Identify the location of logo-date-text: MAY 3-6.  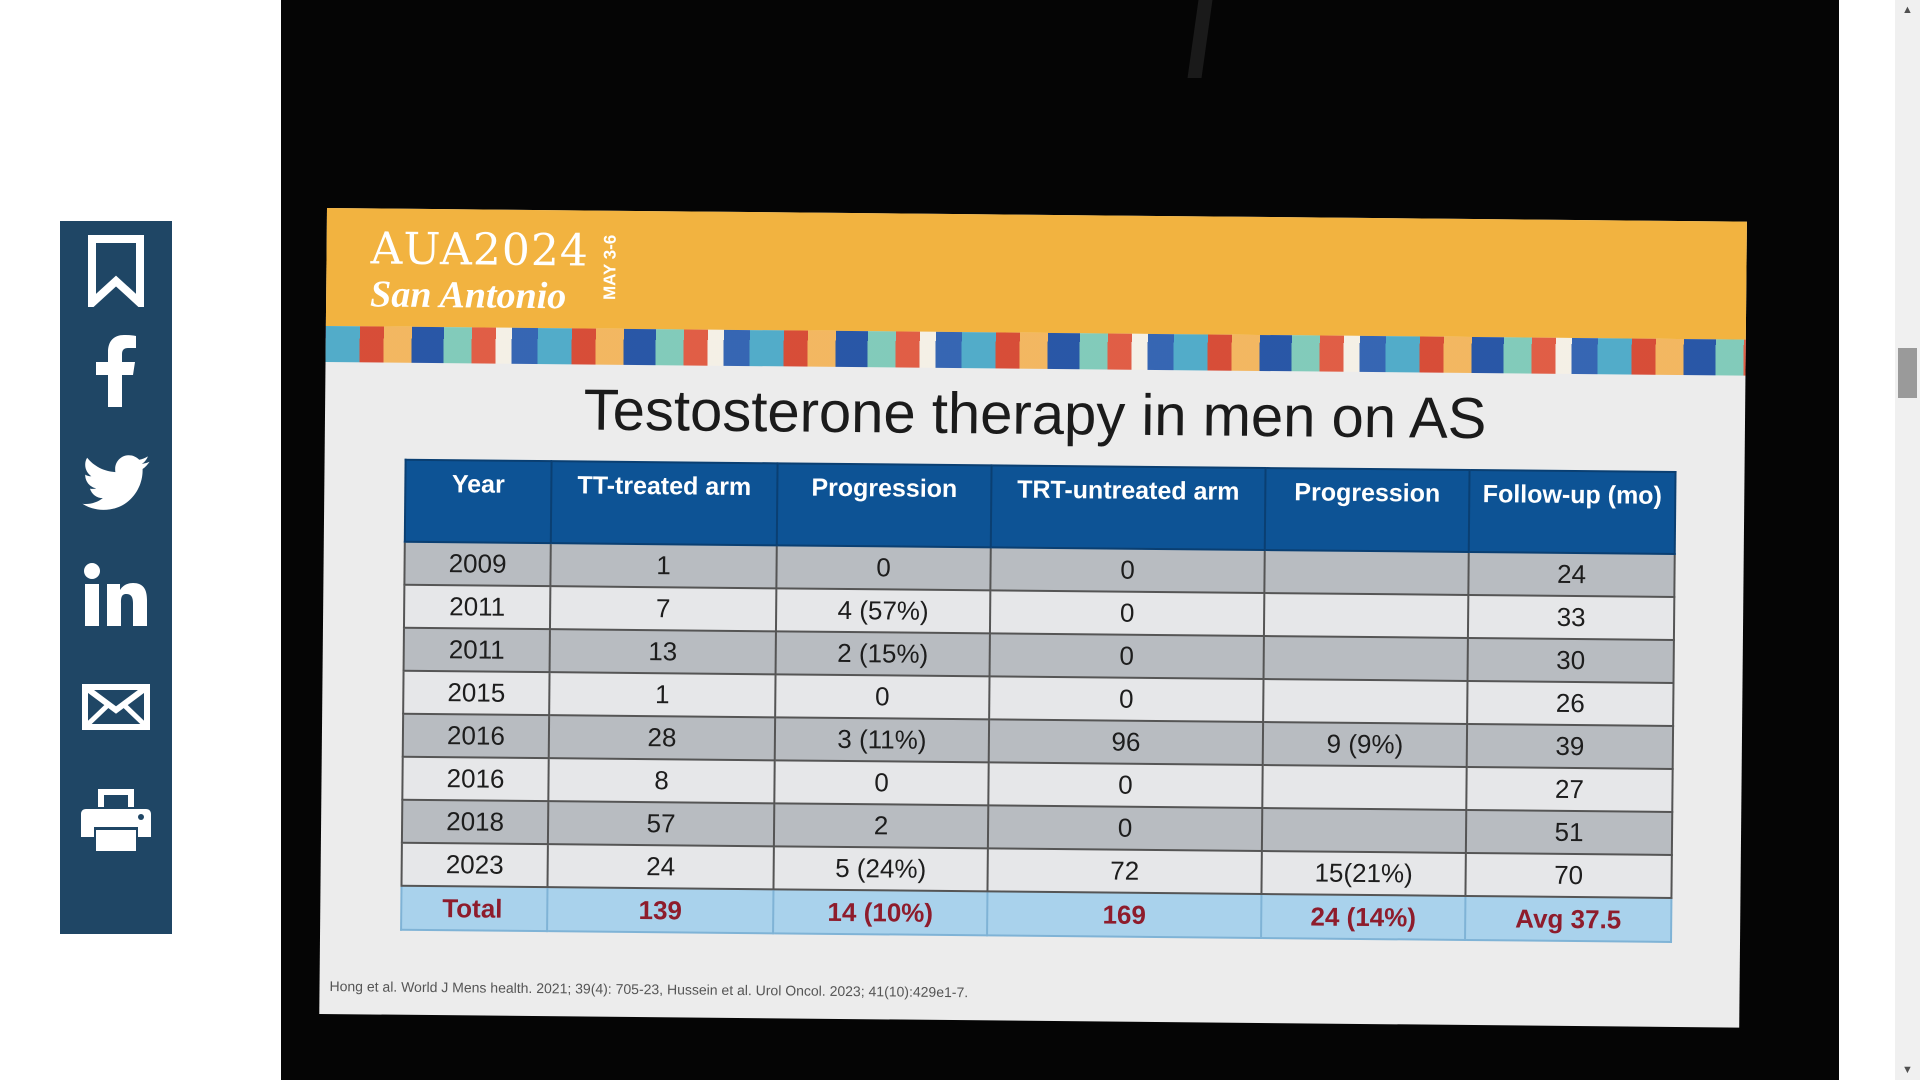
(610, 267).